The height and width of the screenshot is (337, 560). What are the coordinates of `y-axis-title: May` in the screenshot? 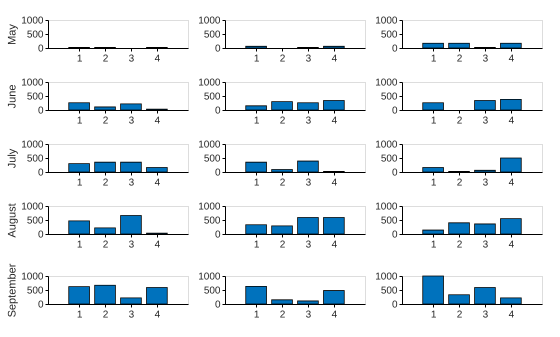 It's located at (12, 34).